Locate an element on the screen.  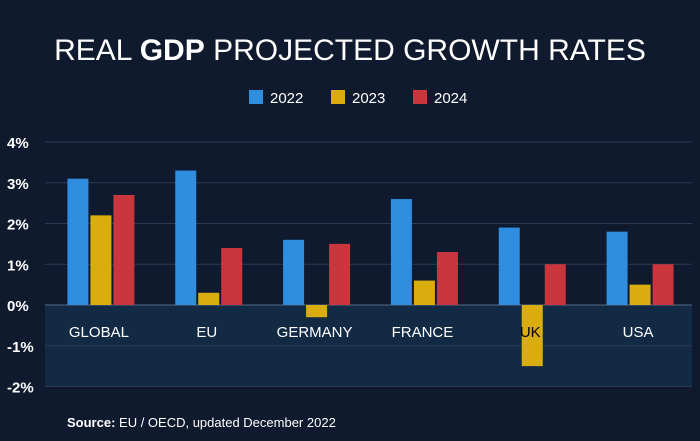
source-note: Source: EU / OECD, updated December 2022 is located at coordinates (201, 422).